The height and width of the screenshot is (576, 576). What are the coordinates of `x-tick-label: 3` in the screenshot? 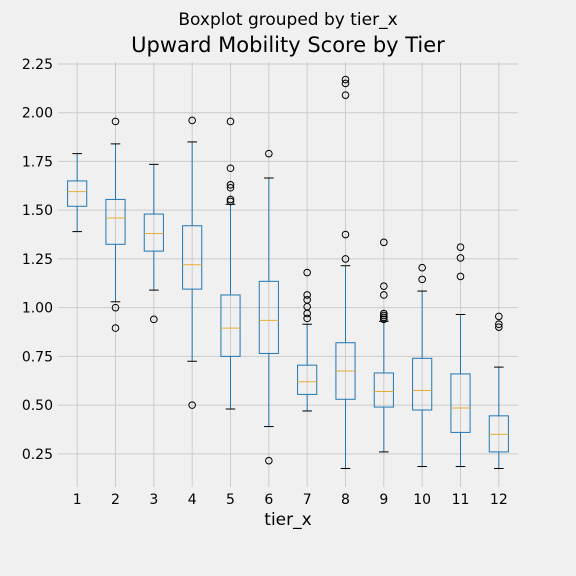 It's located at (153, 500).